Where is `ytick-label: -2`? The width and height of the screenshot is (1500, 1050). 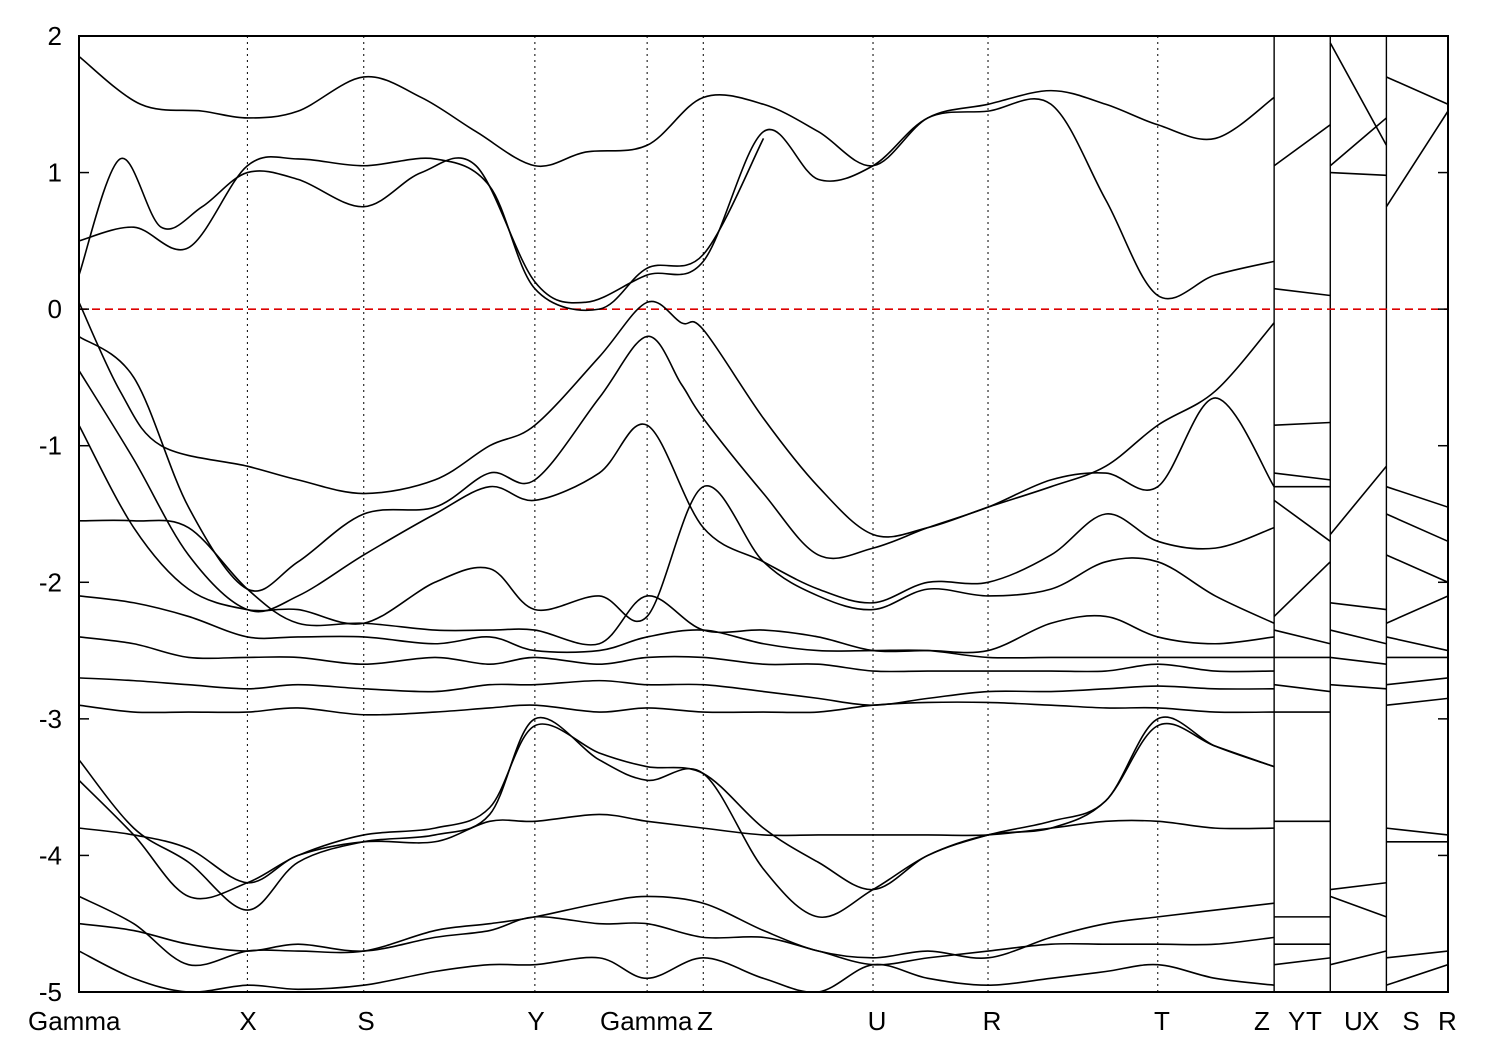 ytick-label: -2 is located at coordinates (50, 582).